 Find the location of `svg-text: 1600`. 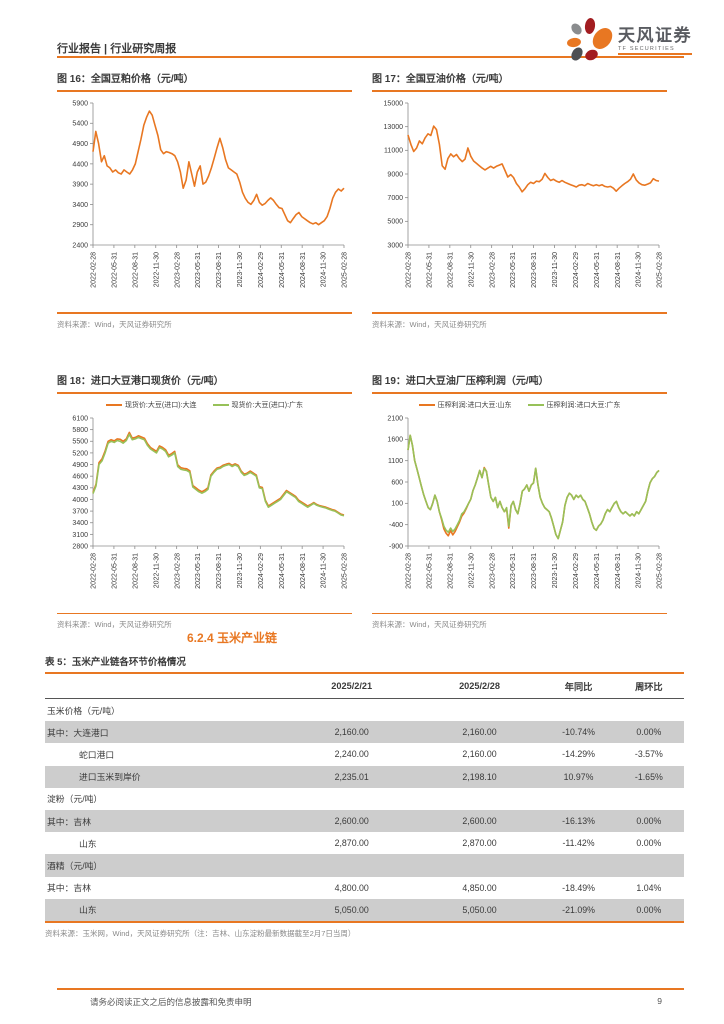

svg-text: 1600 is located at coordinates (395, 439).